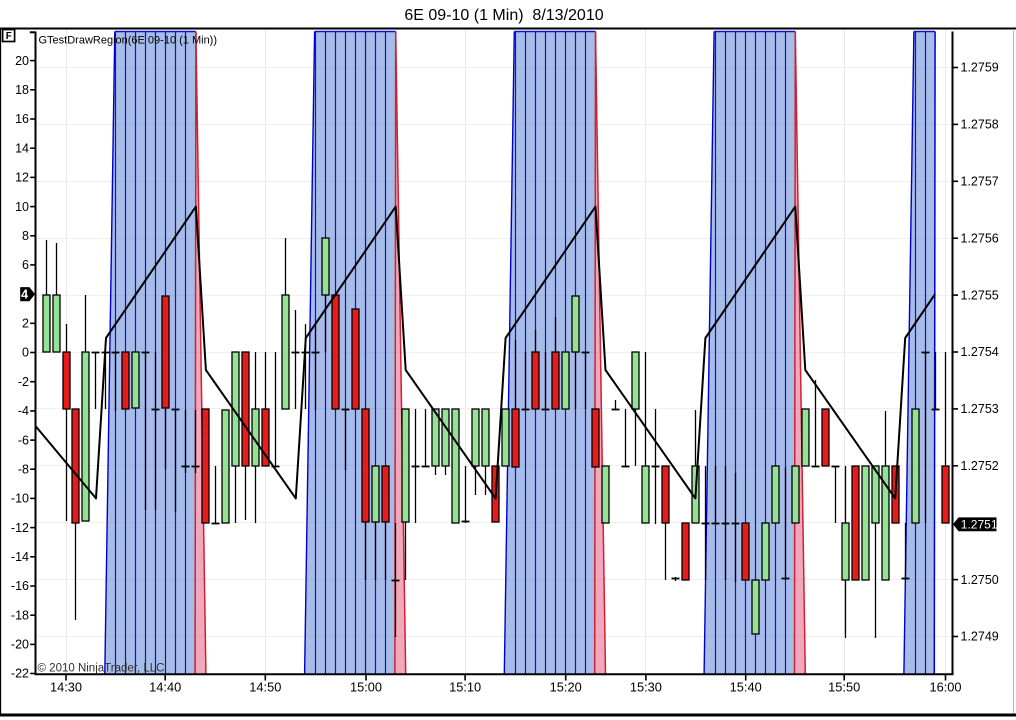  What do you see at coordinates (980, 238) in the screenshot?
I see `svg-text: 1.2756` at bounding box center [980, 238].